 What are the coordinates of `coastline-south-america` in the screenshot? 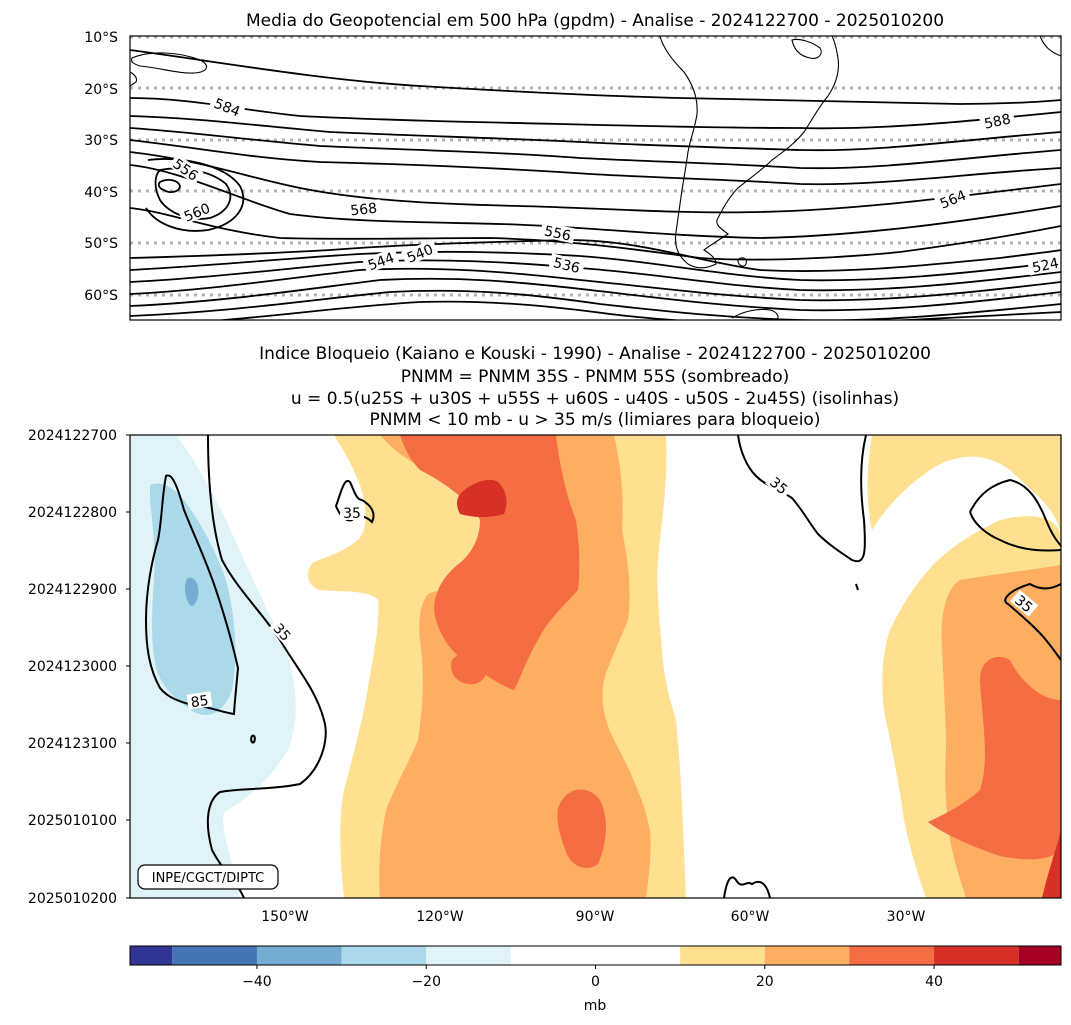 It's located at (749, 152).